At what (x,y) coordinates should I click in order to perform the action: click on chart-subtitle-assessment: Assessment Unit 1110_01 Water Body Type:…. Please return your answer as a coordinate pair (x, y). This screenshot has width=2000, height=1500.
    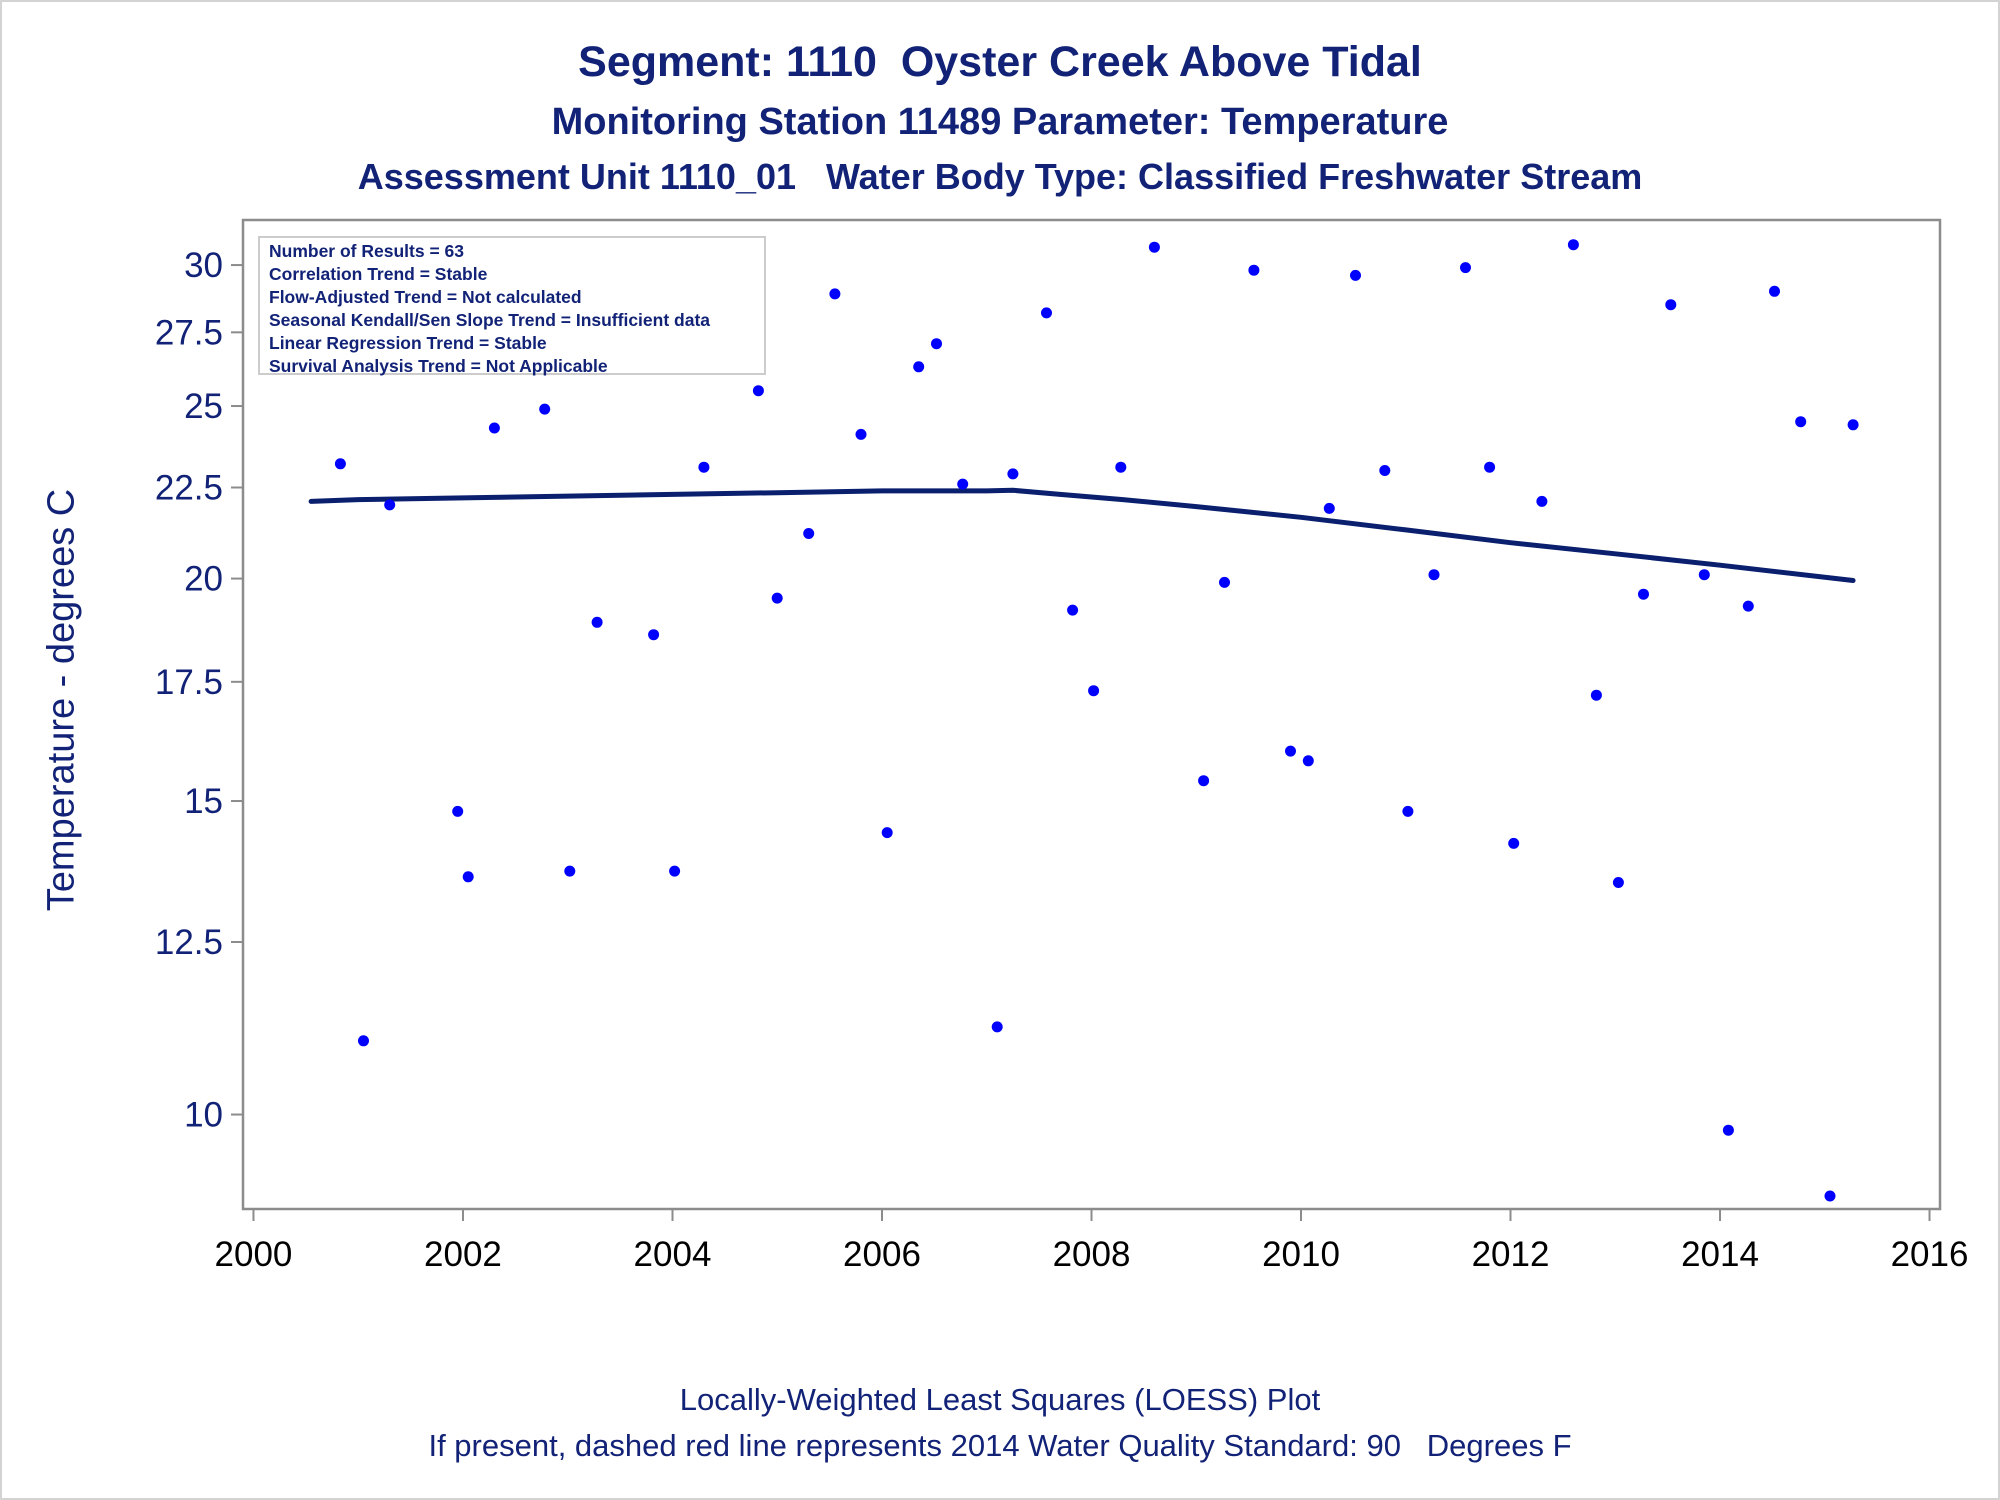
    Looking at the image, I should click on (1000, 176).